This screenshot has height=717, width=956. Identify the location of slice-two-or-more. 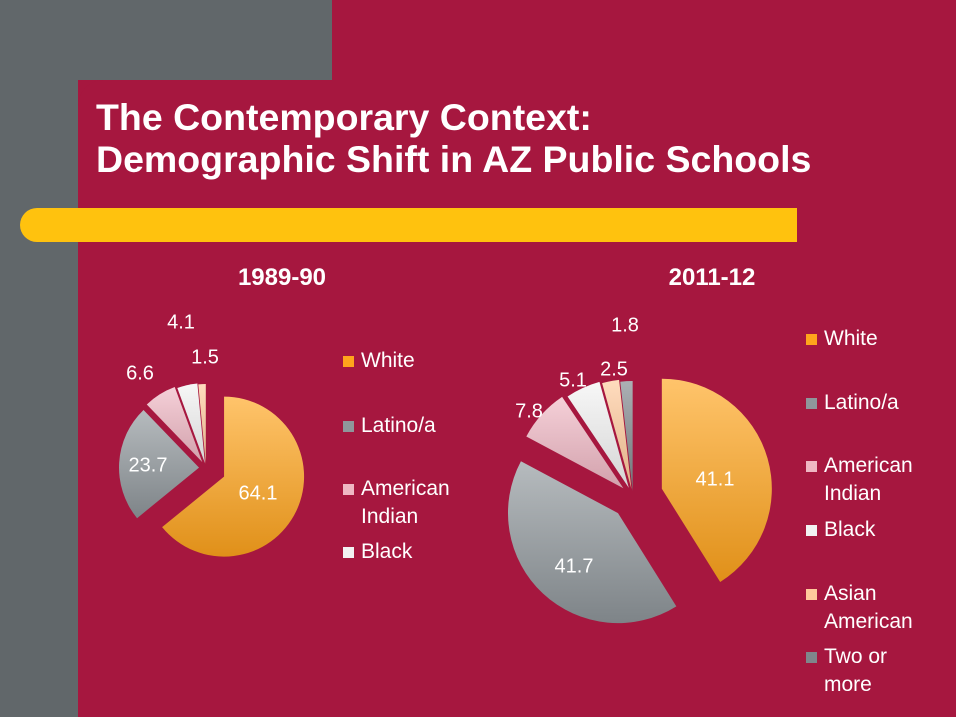
(626, 436).